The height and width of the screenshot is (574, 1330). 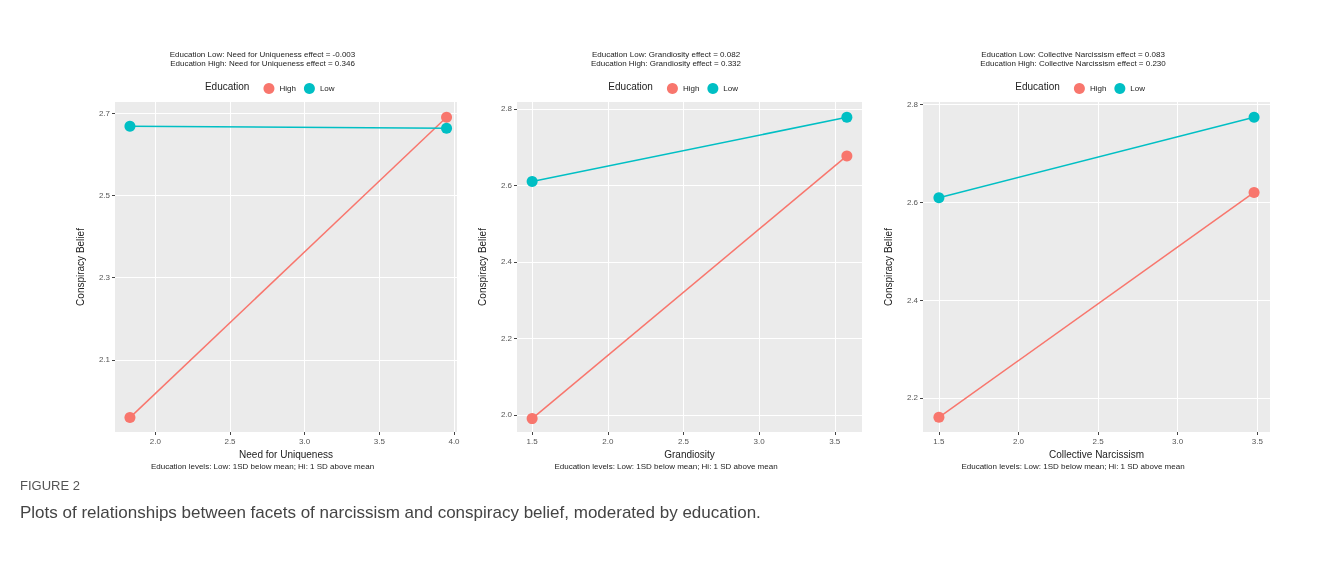 I want to click on text: Plots of relationships between facets of narcissism and conspiracy belief, moderated by education., so click(x=391, y=513).